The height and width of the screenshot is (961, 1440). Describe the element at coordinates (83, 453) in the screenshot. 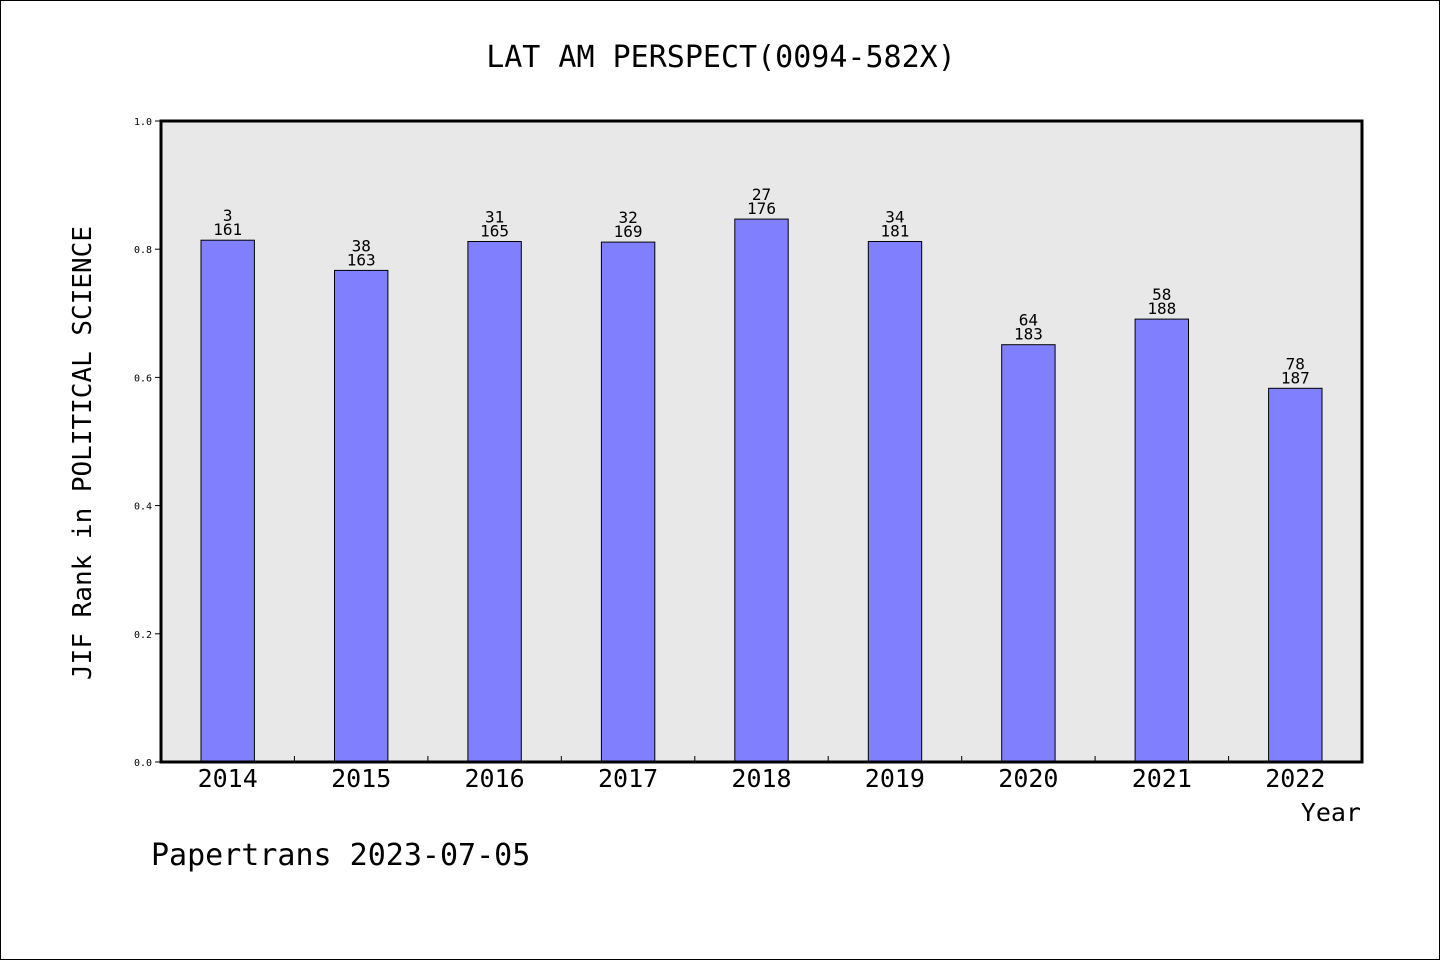

I see `y-axis-label: JIF Rank in POLITICAL SCIENCE` at that location.